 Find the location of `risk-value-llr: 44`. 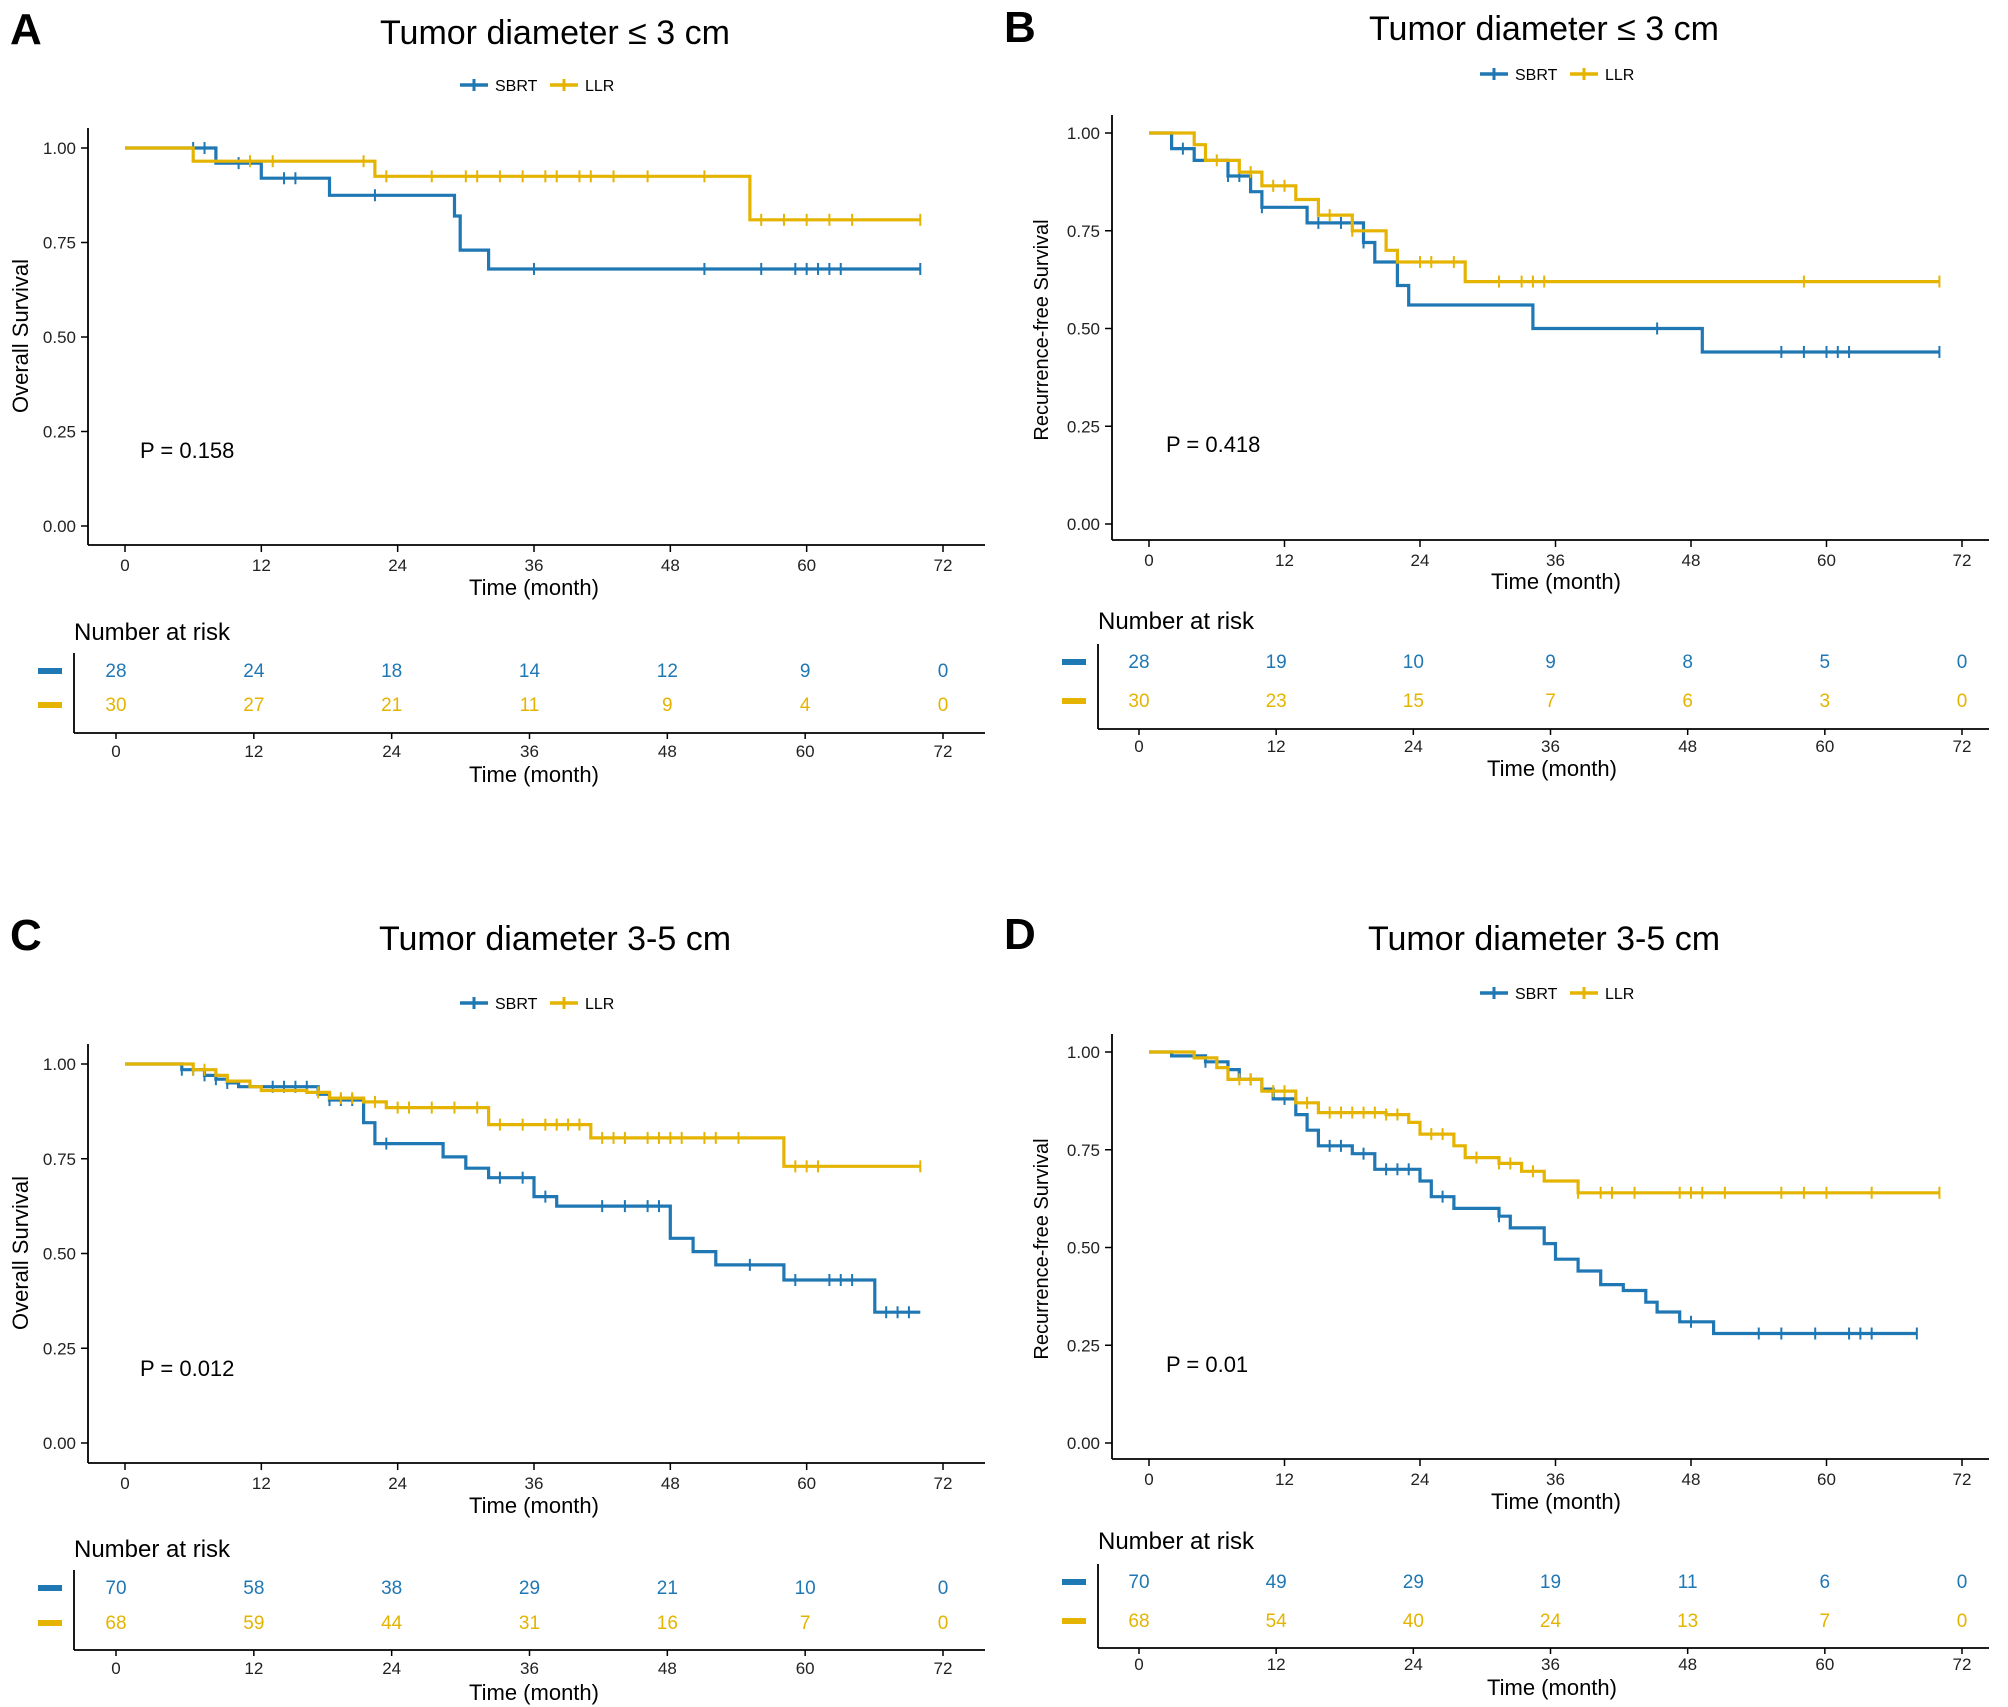

risk-value-llr: 44 is located at coordinates (392, 1623).